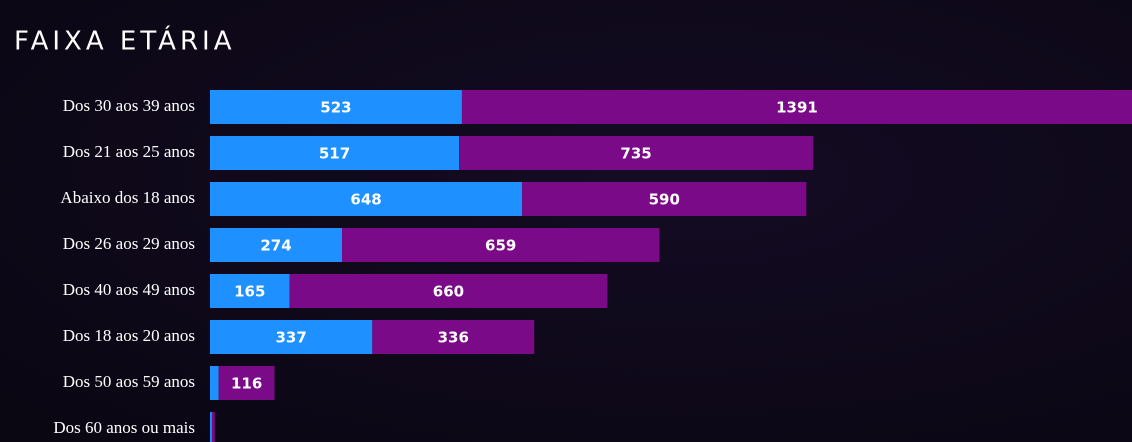 Image resolution: width=1132 pixels, height=442 pixels. I want to click on data-label: 523, so click(335, 108).